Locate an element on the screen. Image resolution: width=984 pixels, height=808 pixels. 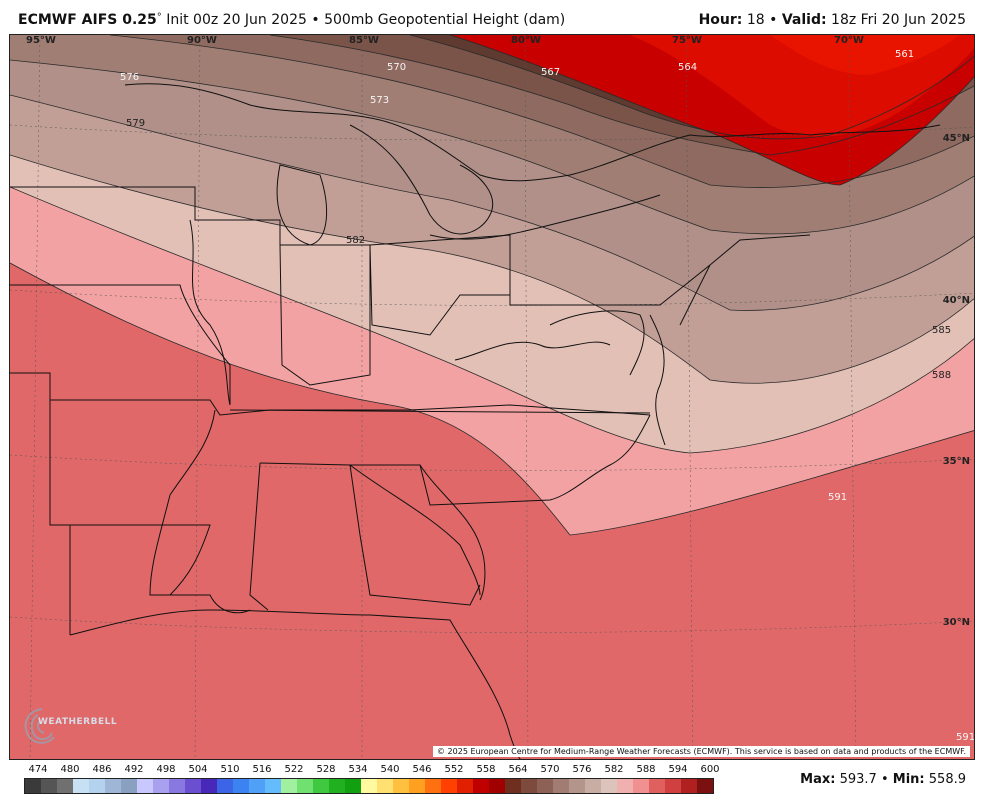
lon-label: 80°W is located at coordinates (526, 40).